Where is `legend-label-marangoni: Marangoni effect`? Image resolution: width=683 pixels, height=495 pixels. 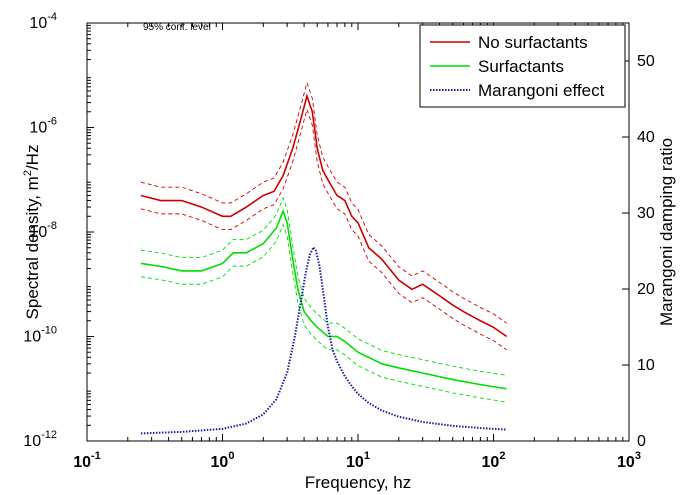 legend-label-marangoni: Marangoni effect is located at coordinates (541, 90).